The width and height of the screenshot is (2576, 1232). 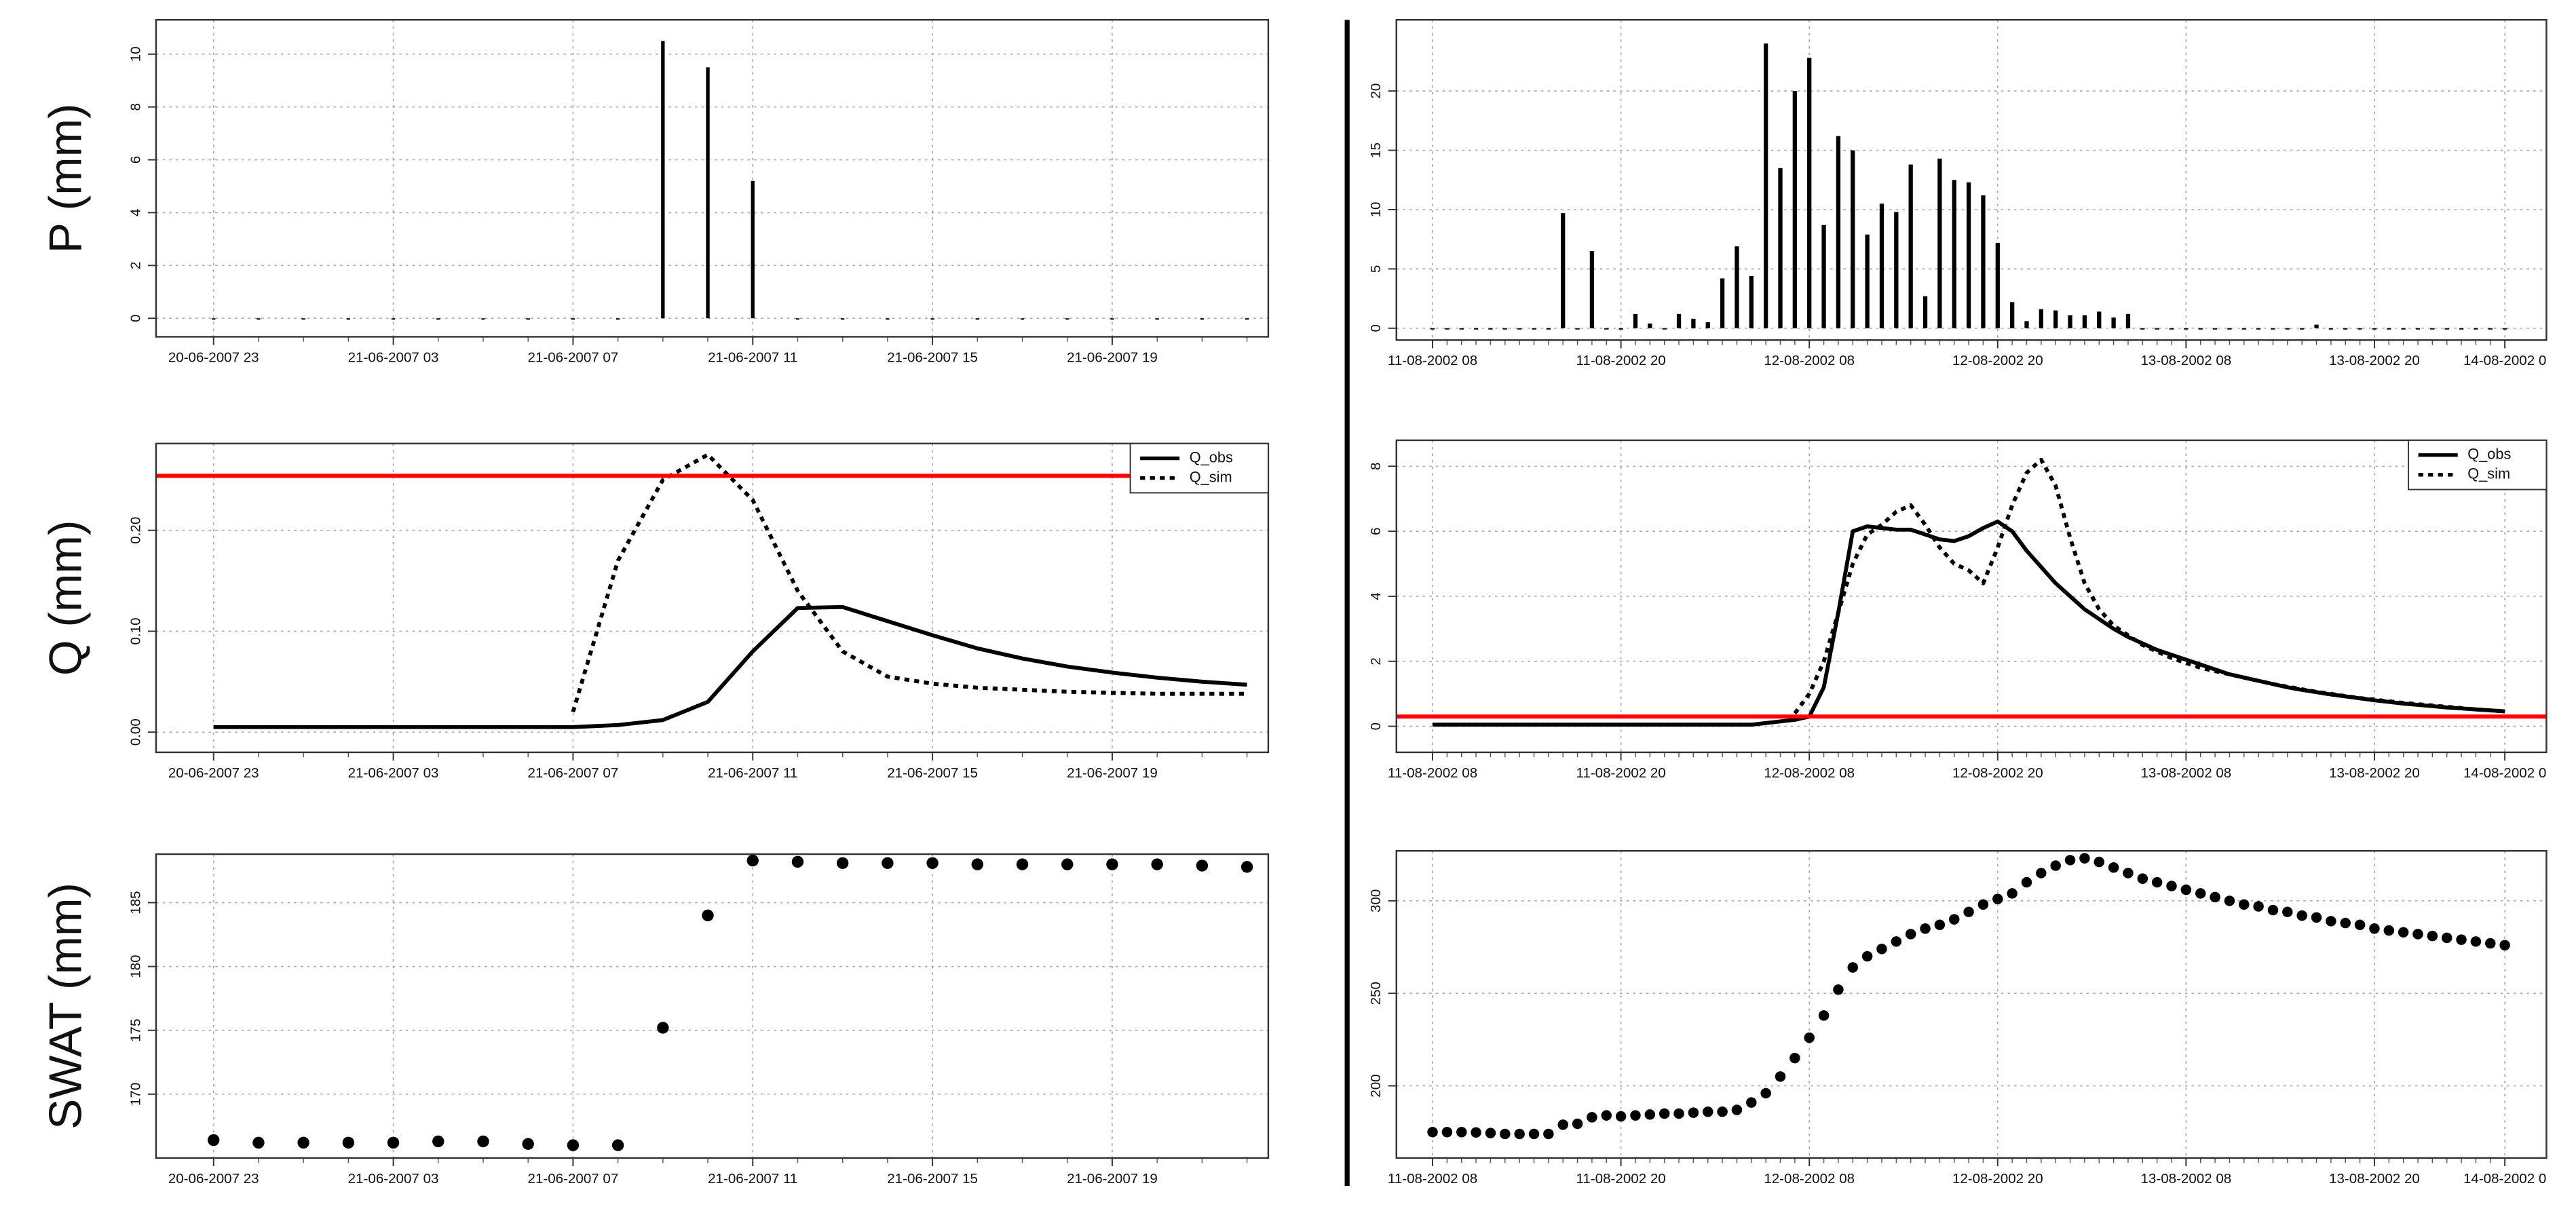 What do you see at coordinates (1376, 150) in the screenshot?
I see `y-tick-label: 15` at bounding box center [1376, 150].